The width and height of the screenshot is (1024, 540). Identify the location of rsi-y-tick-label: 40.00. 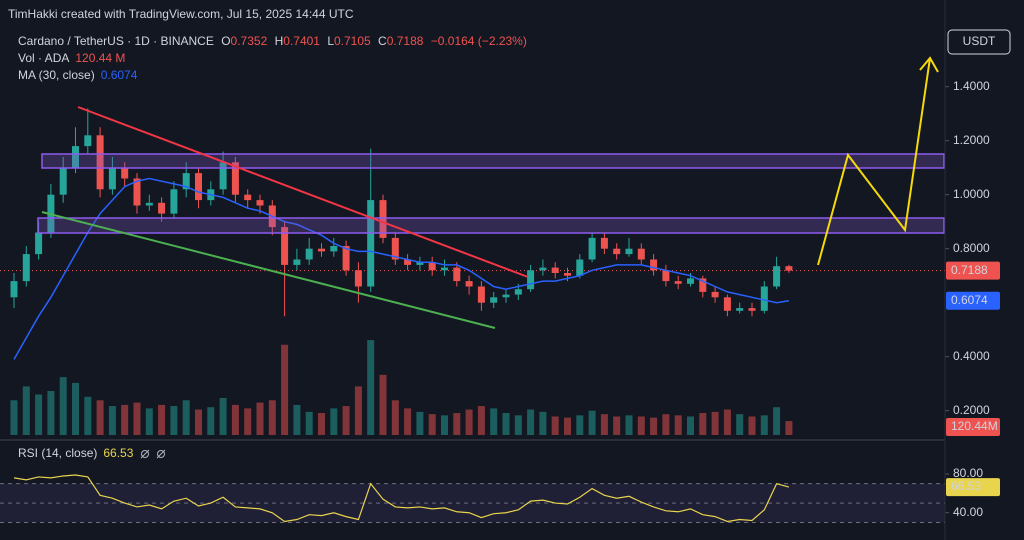
(968, 512).